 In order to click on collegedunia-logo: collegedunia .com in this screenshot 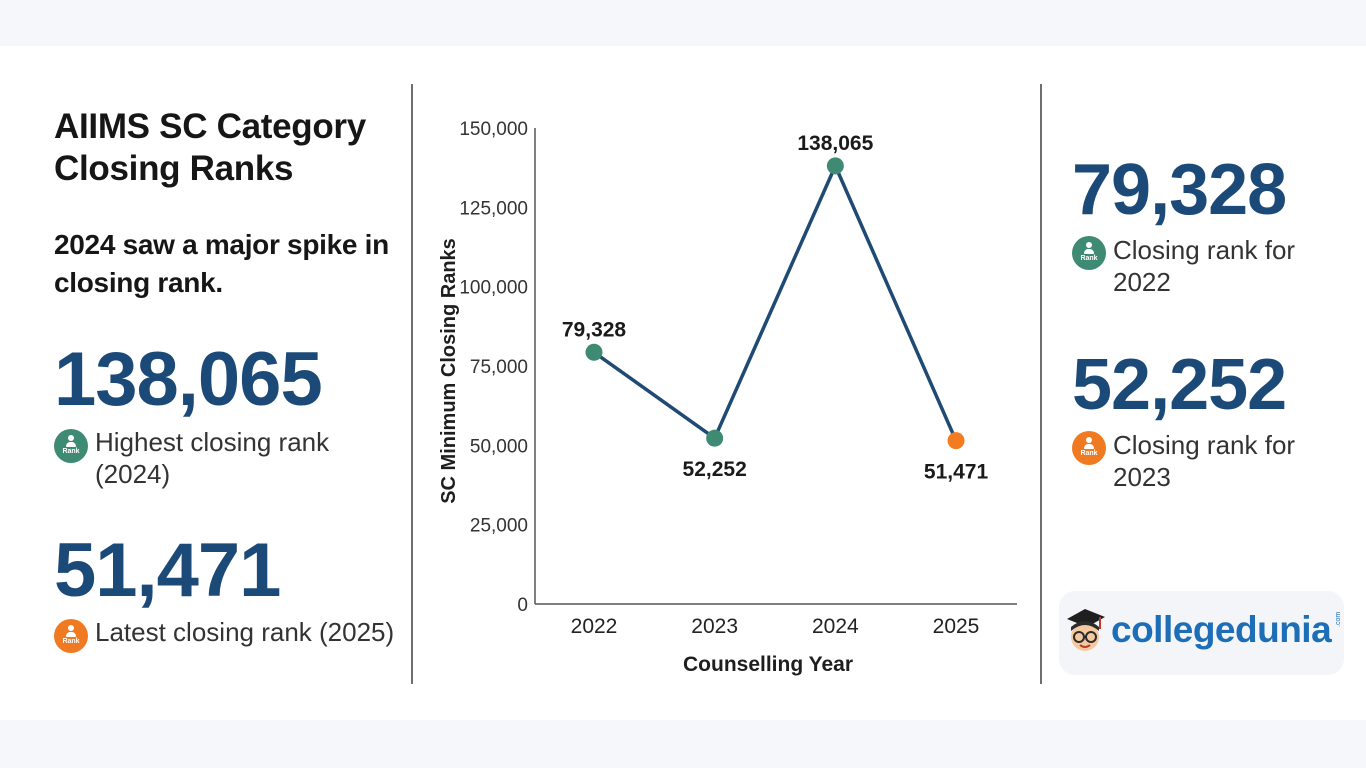, I will do `click(1201, 633)`.